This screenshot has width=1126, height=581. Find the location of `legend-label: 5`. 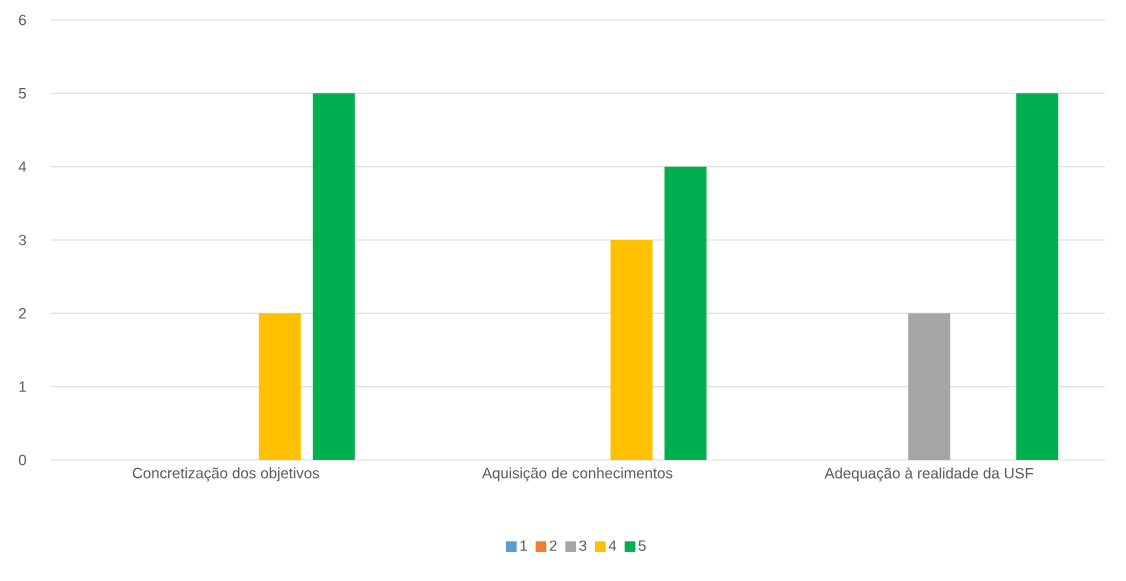

legend-label: 5 is located at coordinates (642, 545).